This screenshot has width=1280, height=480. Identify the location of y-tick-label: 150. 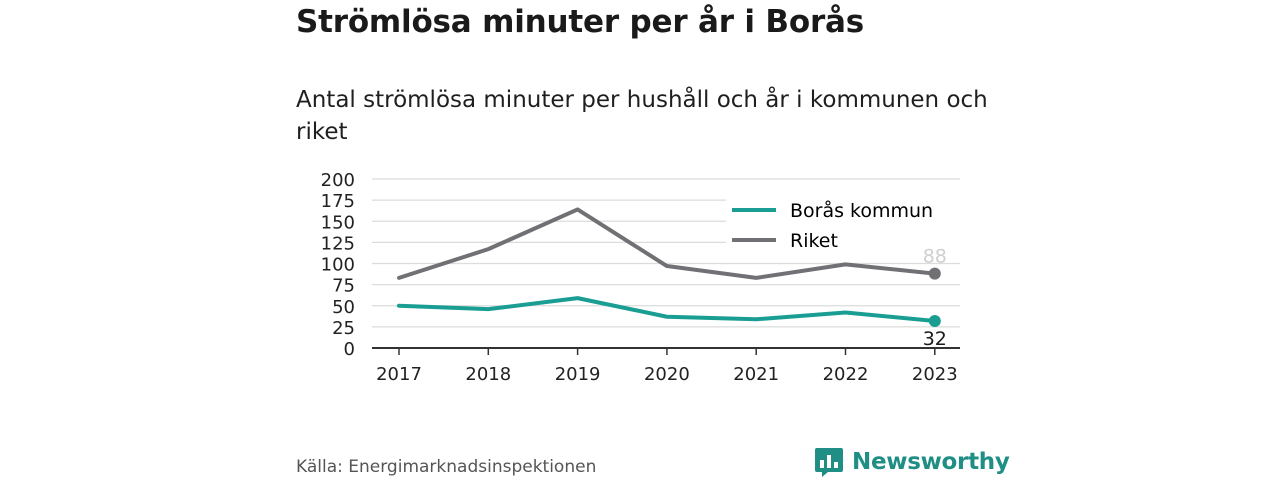
(338, 222).